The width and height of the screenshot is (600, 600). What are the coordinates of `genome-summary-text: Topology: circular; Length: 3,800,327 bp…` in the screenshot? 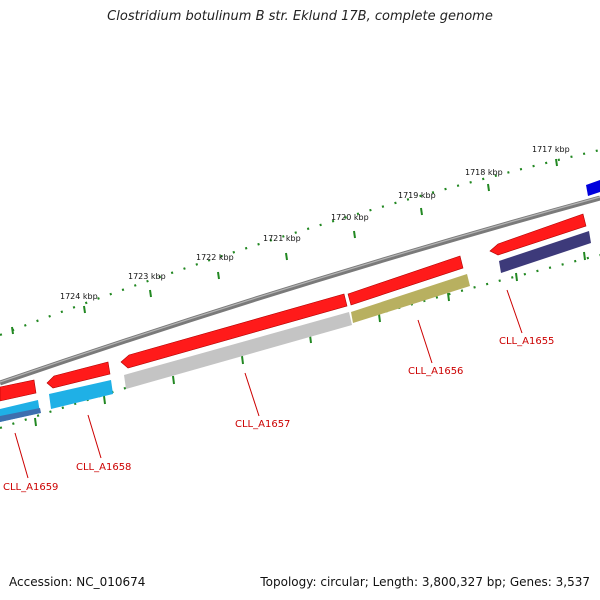 It's located at (425, 582).